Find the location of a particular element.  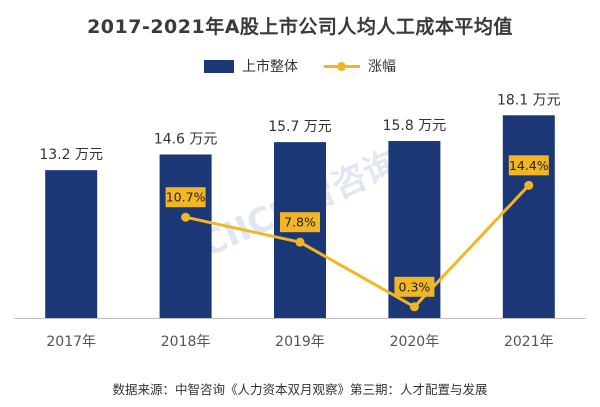

legend-item-bar: 上市整体 is located at coordinates (251, 66).